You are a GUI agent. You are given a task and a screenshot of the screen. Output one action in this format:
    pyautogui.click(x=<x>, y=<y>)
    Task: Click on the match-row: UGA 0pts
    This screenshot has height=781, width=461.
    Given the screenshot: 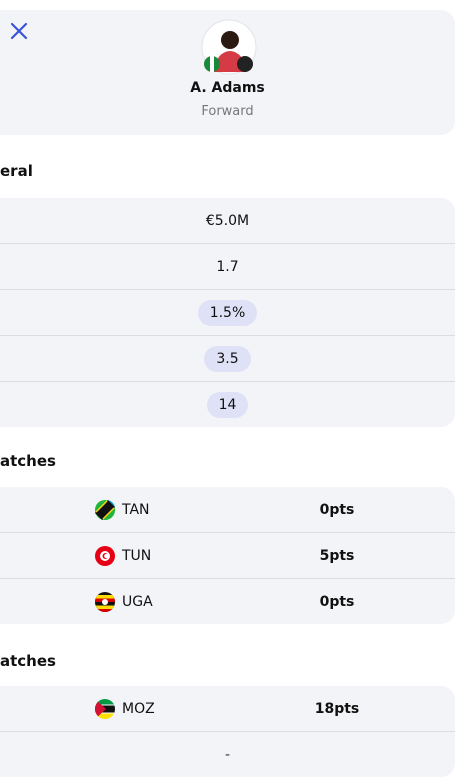 What is the action you would take?
    pyautogui.click(x=227, y=601)
    